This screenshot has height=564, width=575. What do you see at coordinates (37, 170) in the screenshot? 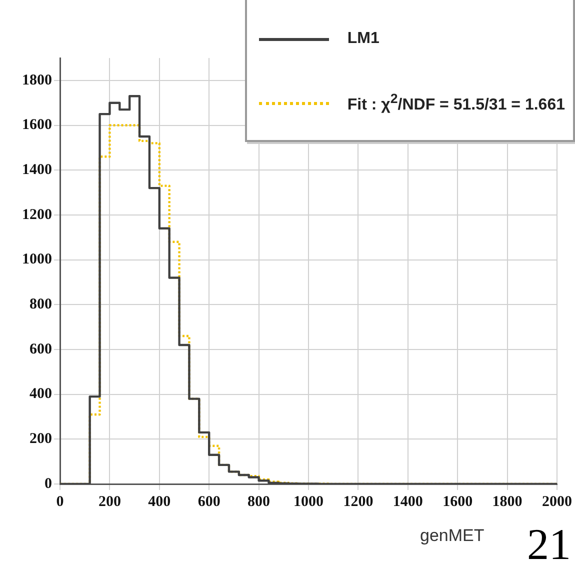
I see `y-tick-label: 1400` at bounding box center [37, 170].